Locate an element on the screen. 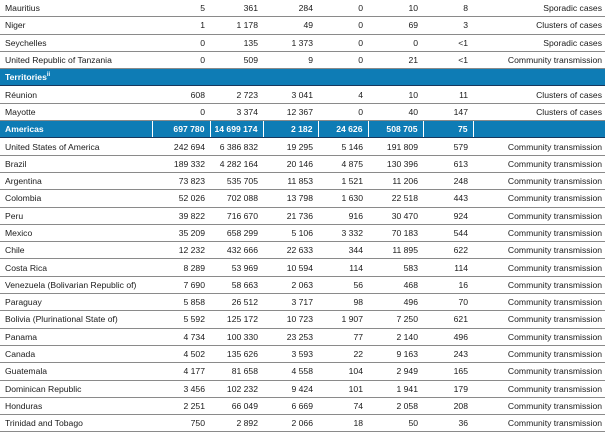  value-cell: 443 is located at coordinates (448, 198).